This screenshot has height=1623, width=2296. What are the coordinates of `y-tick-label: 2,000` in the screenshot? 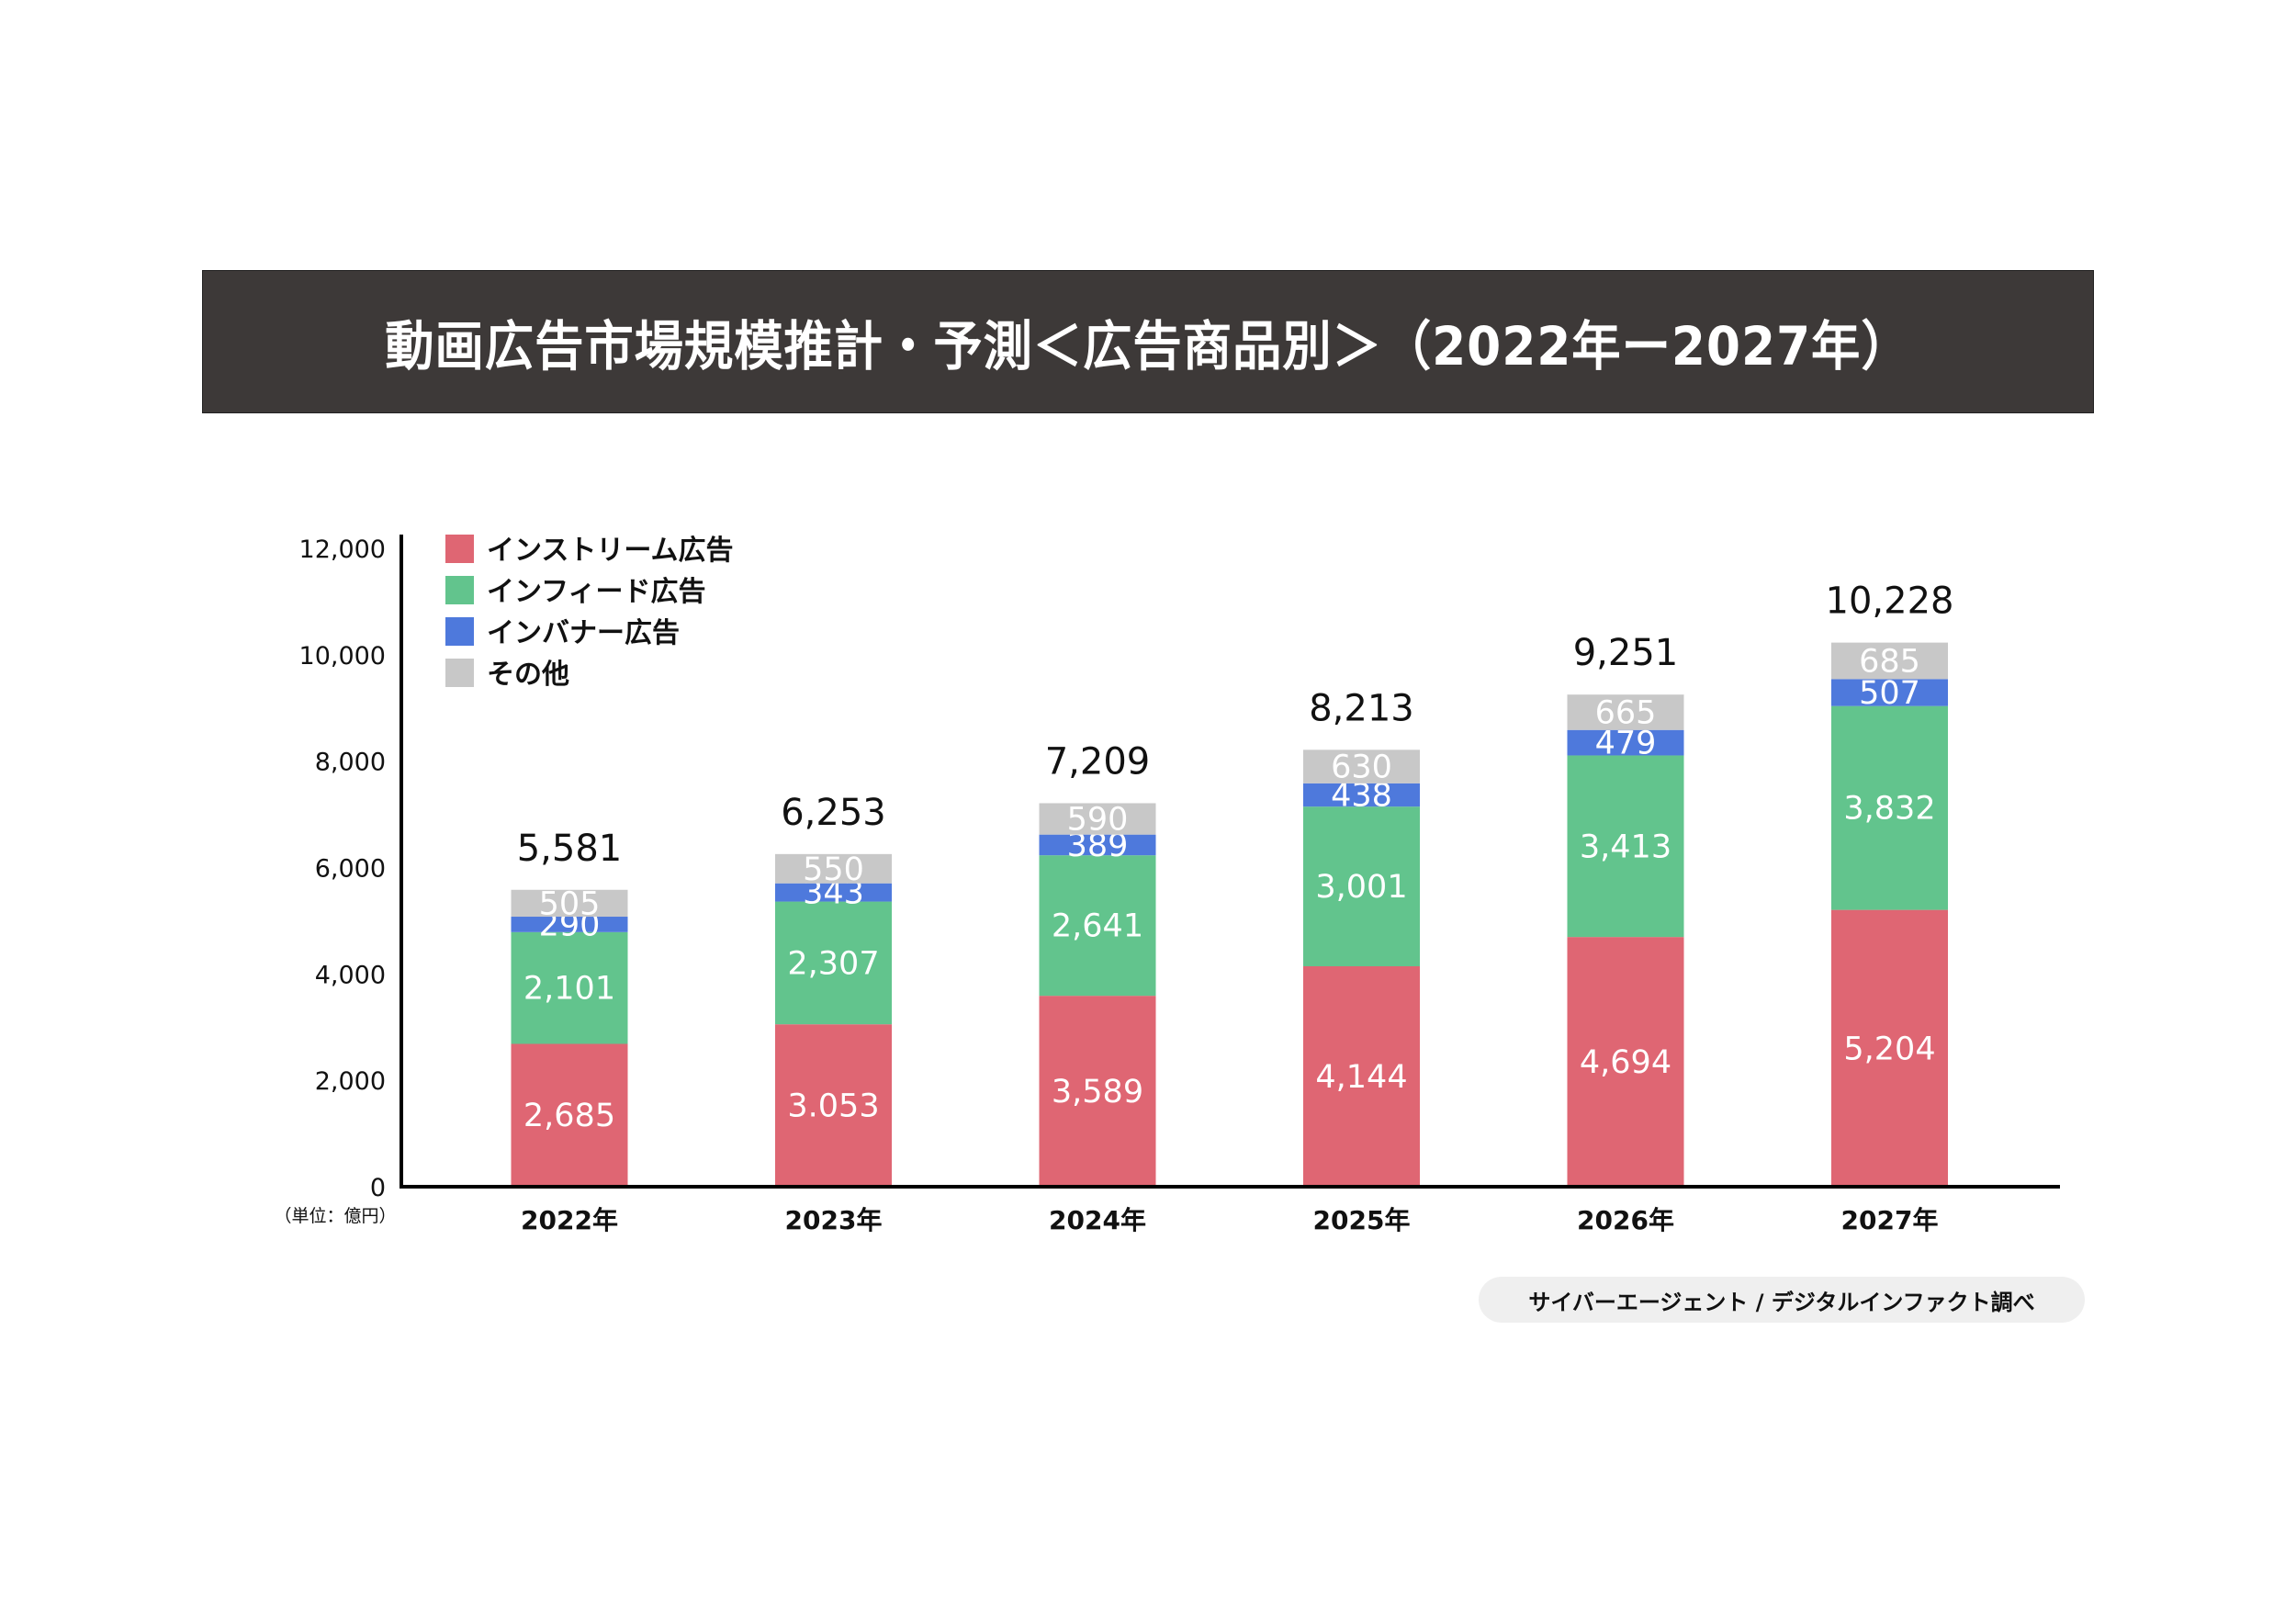 It's located at (350, 1081).